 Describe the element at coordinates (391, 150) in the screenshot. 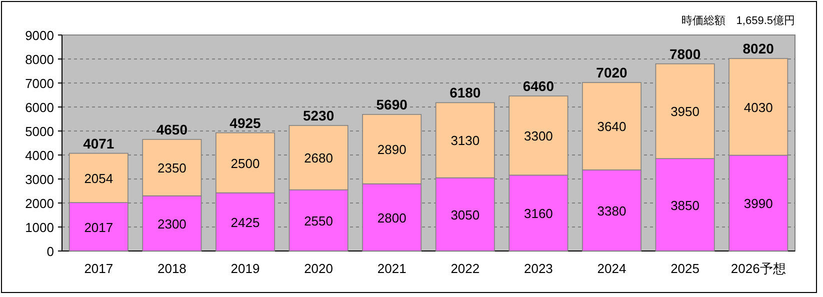

I see `data-label: 2890` at that location.